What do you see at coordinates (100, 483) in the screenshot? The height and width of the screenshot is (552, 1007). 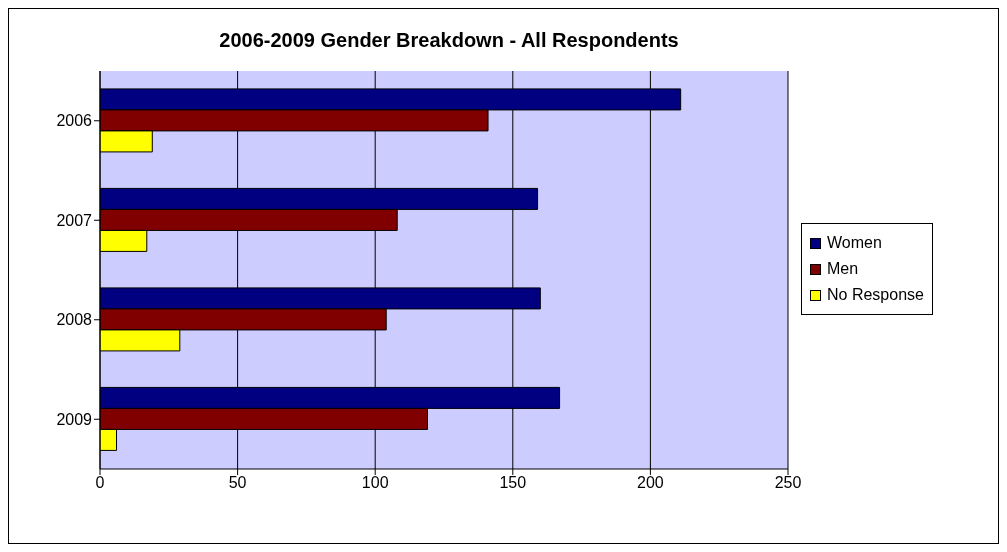 I see `x-tick-label: 0` at bounding box center [100, 483].